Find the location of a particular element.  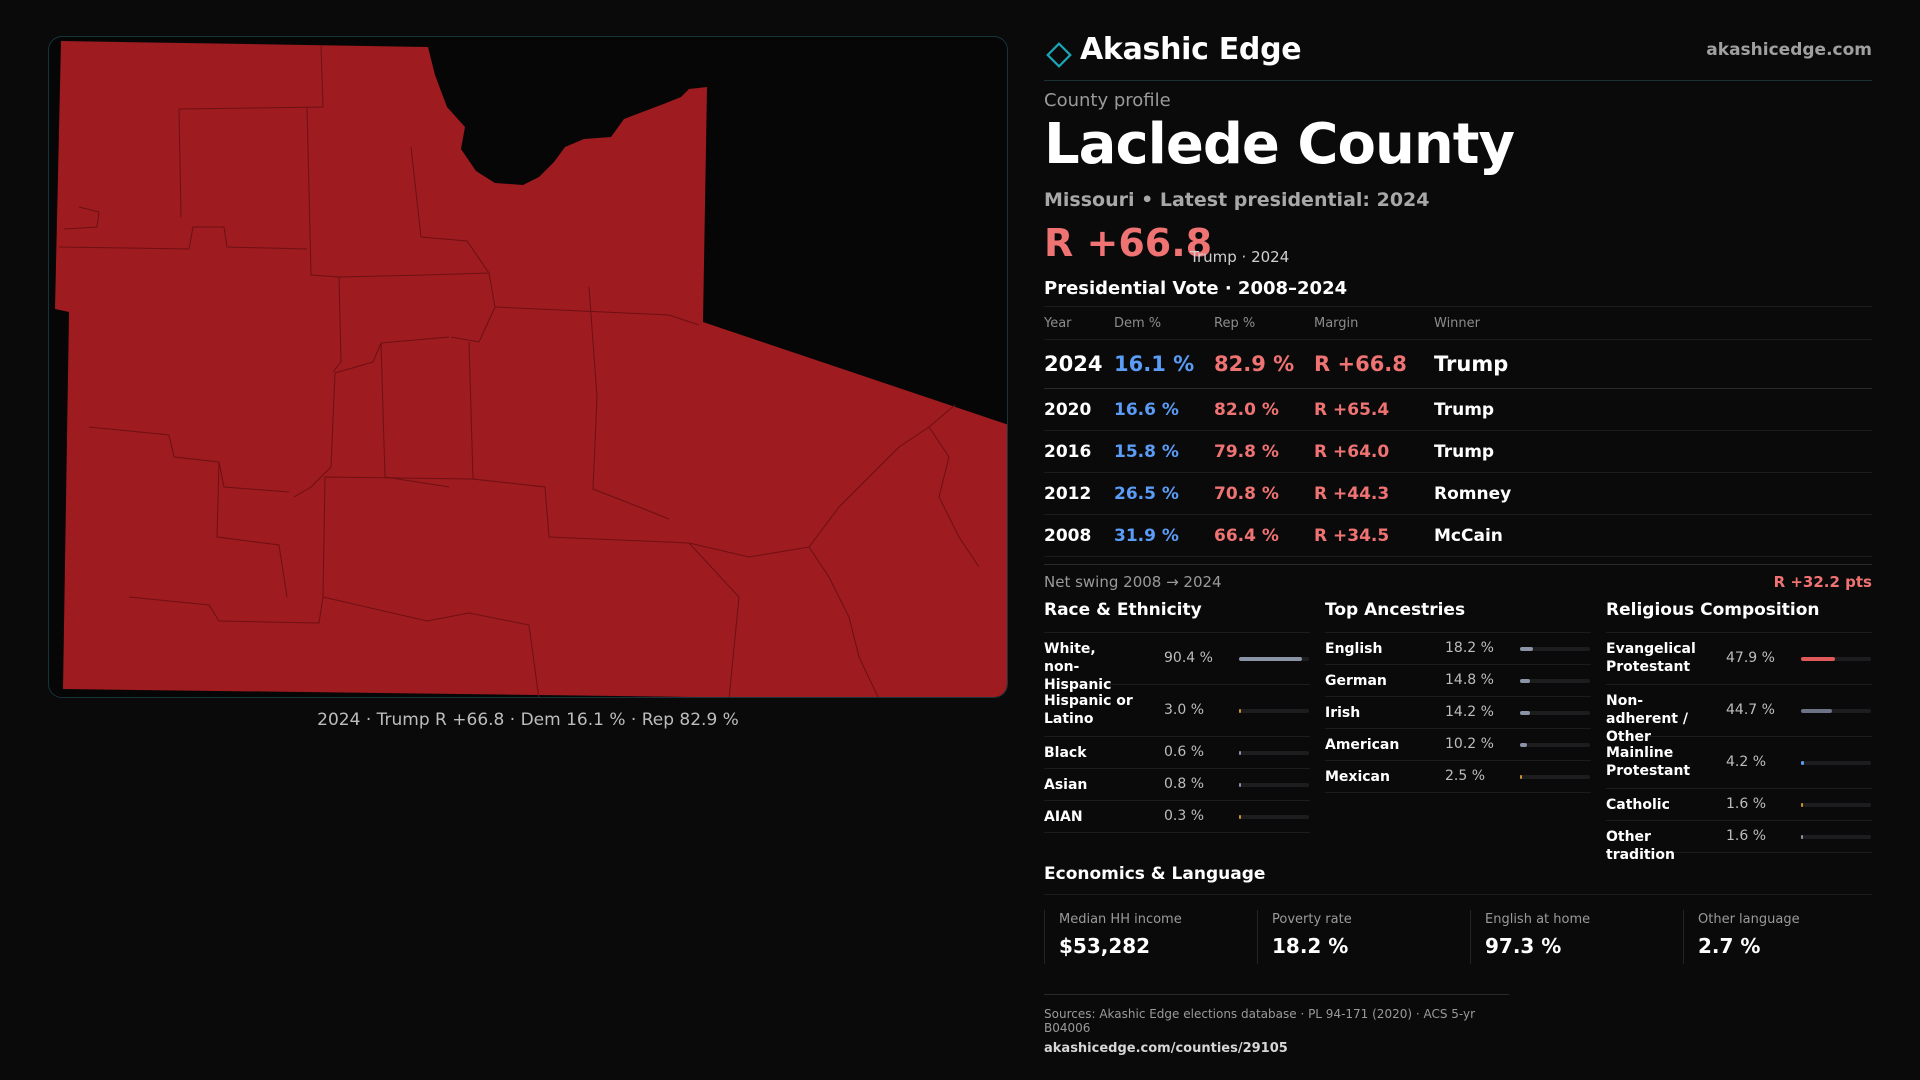

econ-card-english-at-home: English at home 97.3 % is located at coordinates (1569, 937).